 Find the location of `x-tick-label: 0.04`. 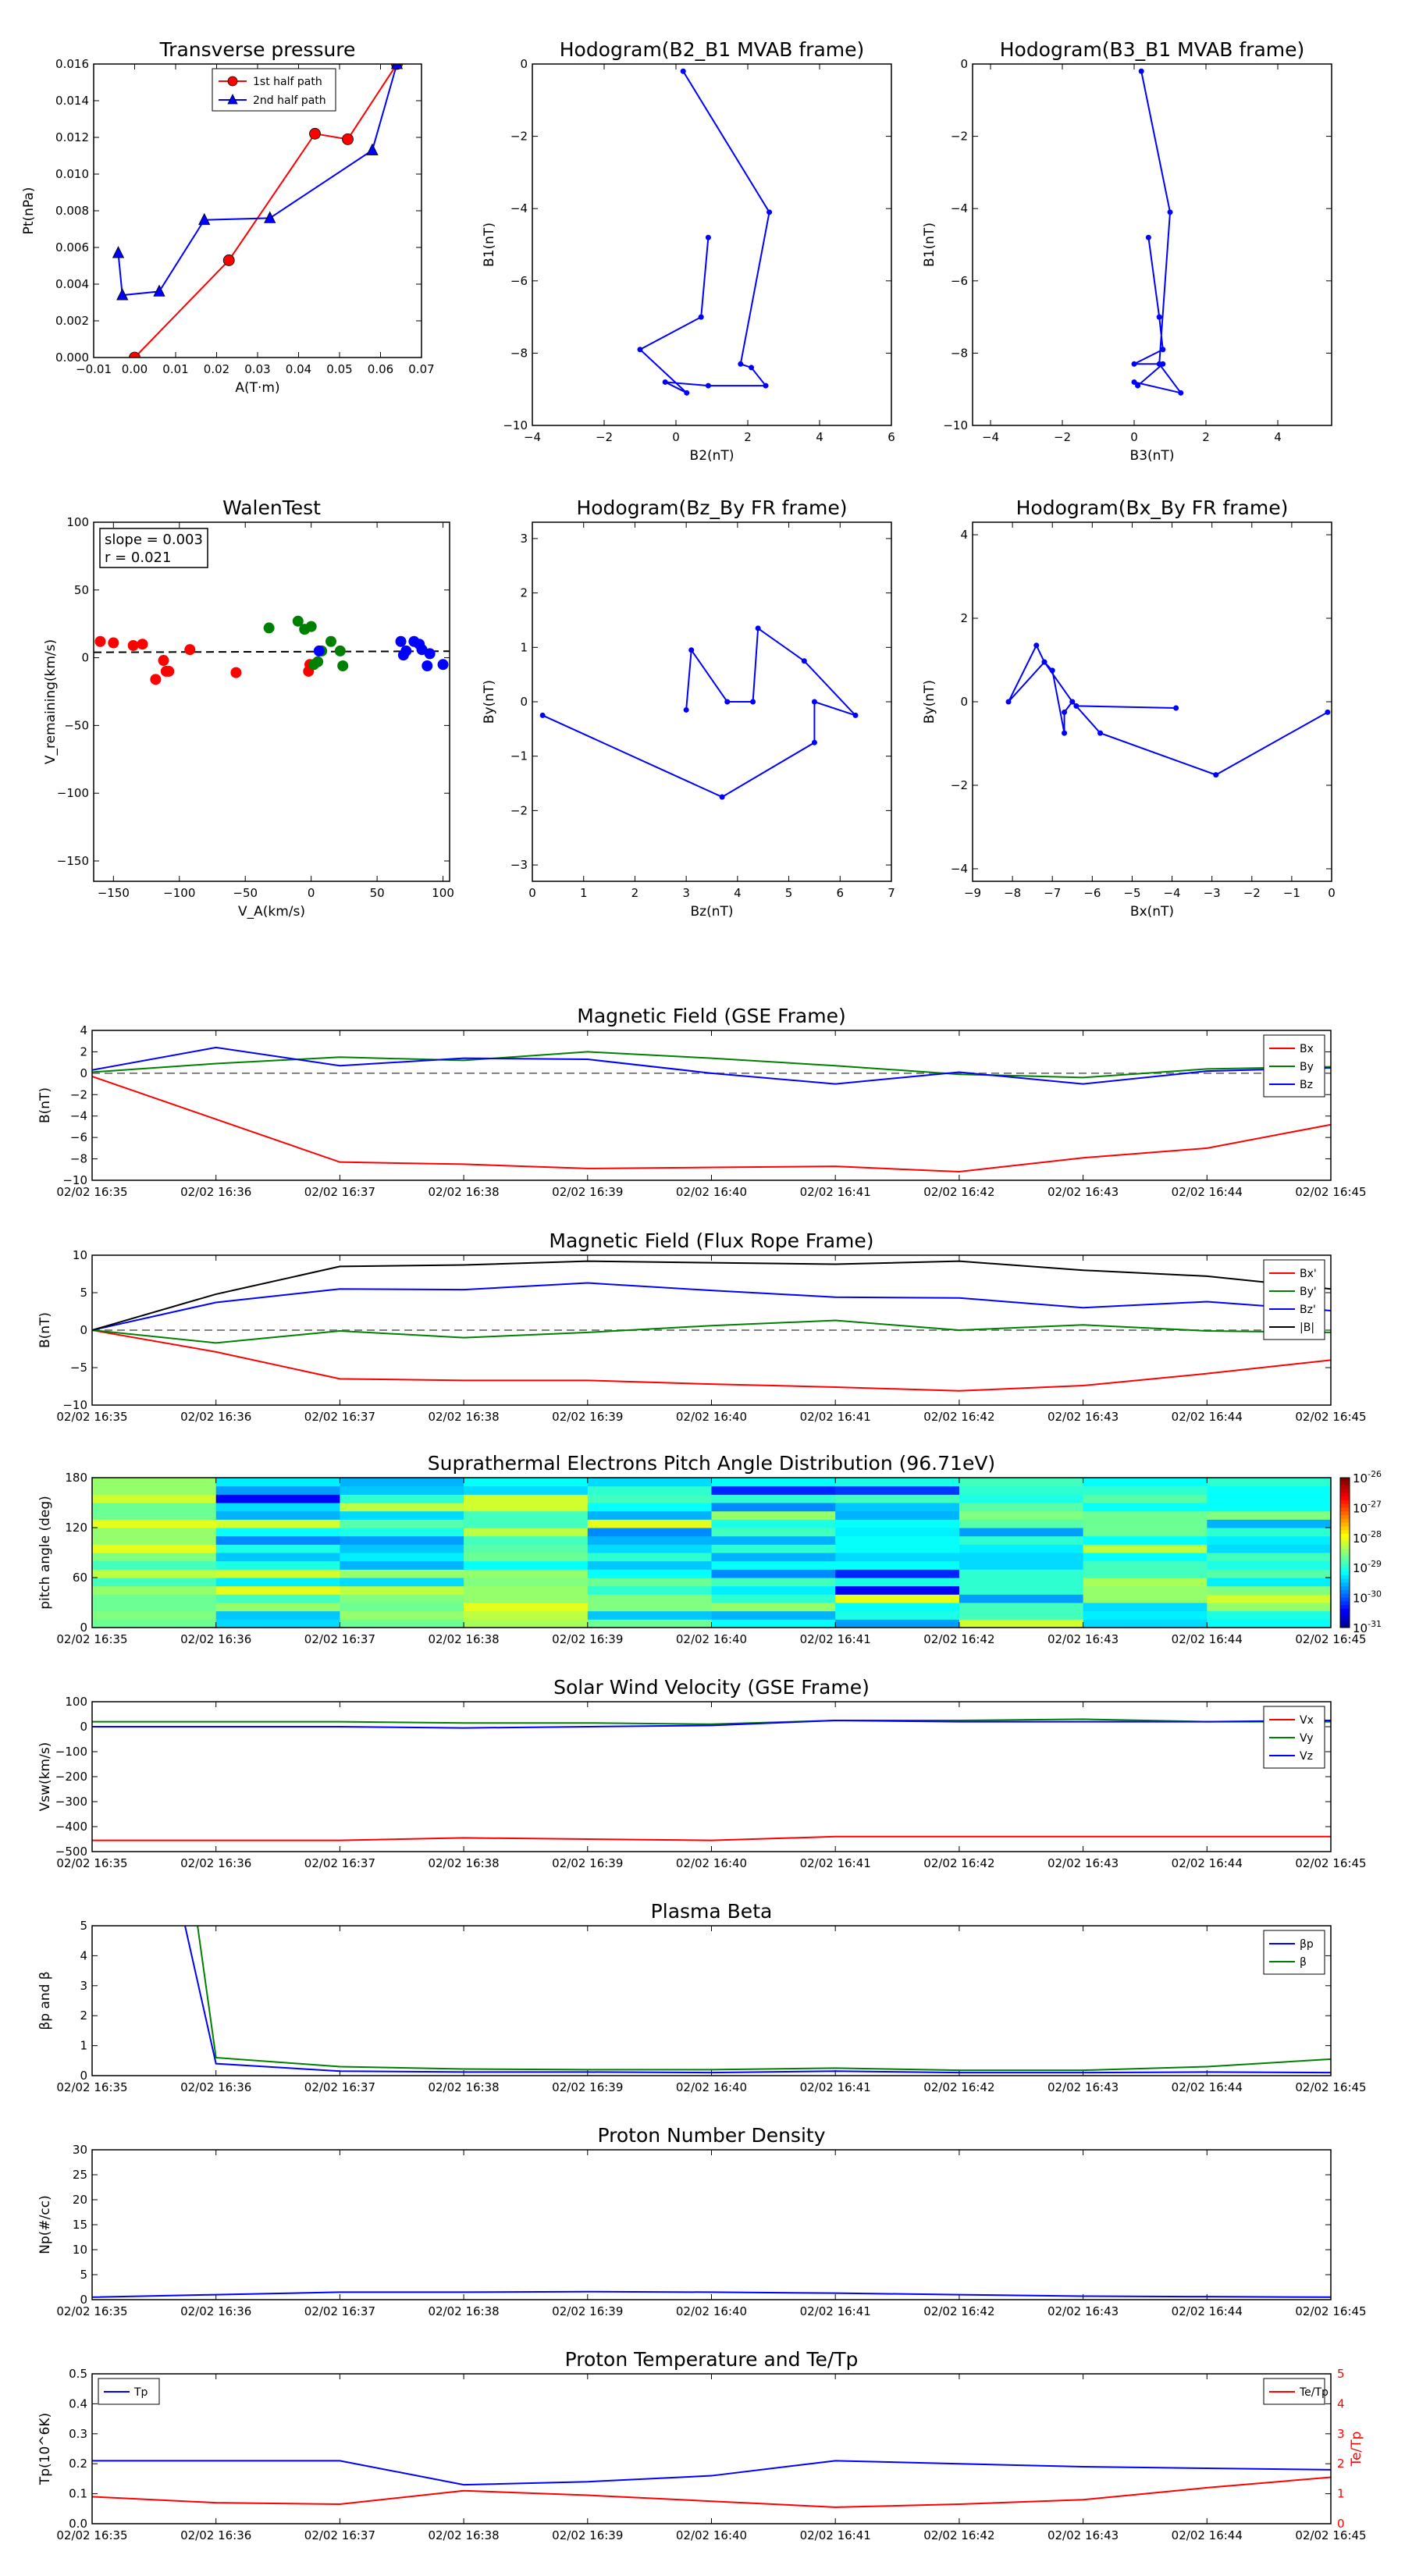

x-tick-label: 0.04 is located at coordinates (298, 369).